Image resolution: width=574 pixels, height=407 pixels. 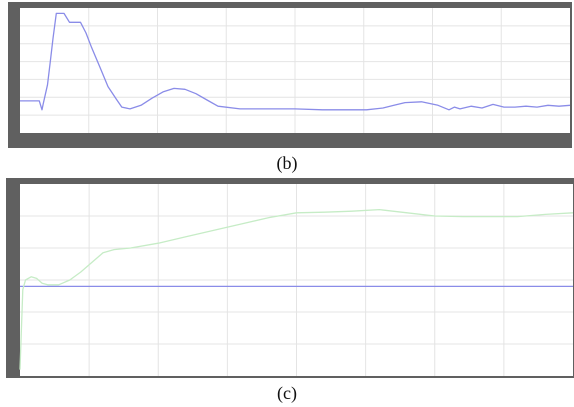 What do you see at coordinates (287, 393) in the screenshot?
I see `caption-c: (c)` at bounding box center [287, 393].